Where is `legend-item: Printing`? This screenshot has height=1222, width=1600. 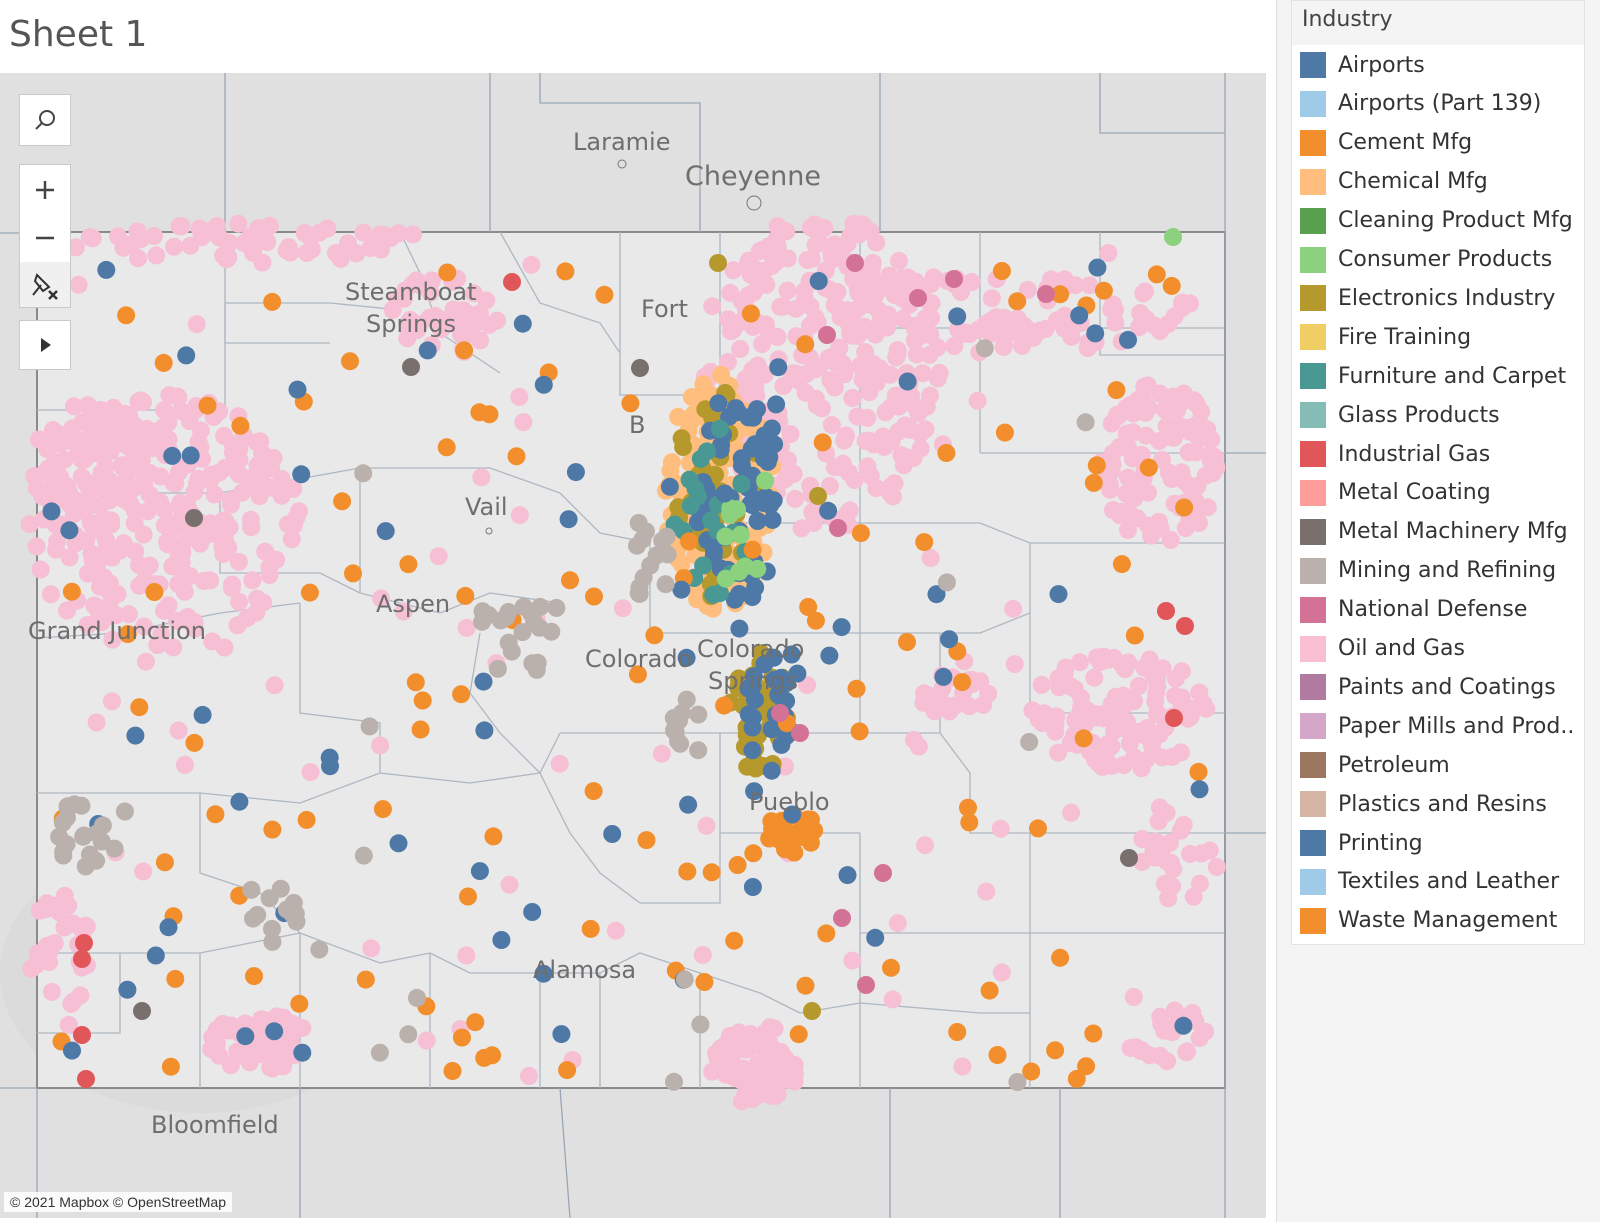 legend-item: Printing is located at coordinates (1361, 843).